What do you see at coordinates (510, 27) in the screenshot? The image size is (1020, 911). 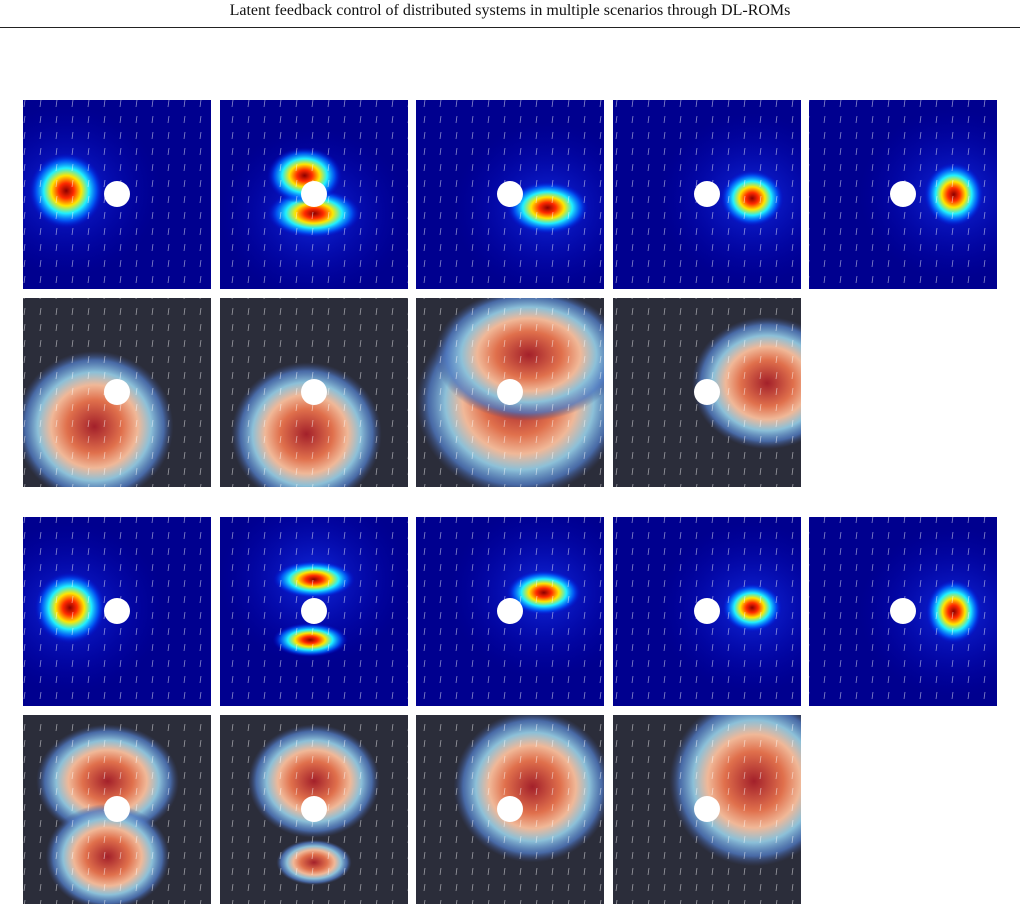 I see `header-rule` at bounding box center [510, 27].